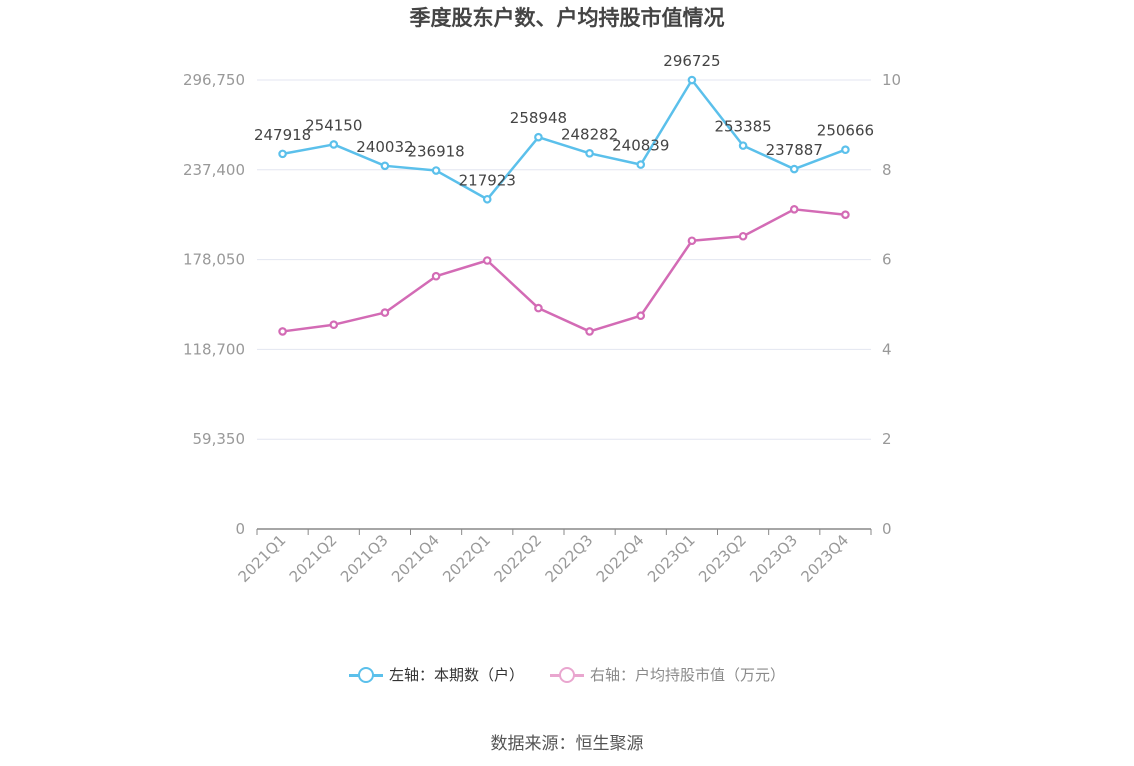  Describe the element at coordinates (891, 80) in the screenshot. I see `right-tick-label: 10` at that location.